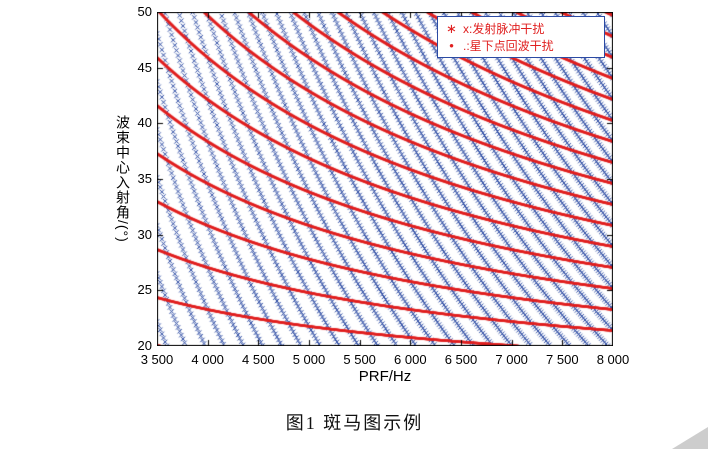 The image size is (709, 450). I want to click on x-tick-label: 5 000, so click(309, 359).